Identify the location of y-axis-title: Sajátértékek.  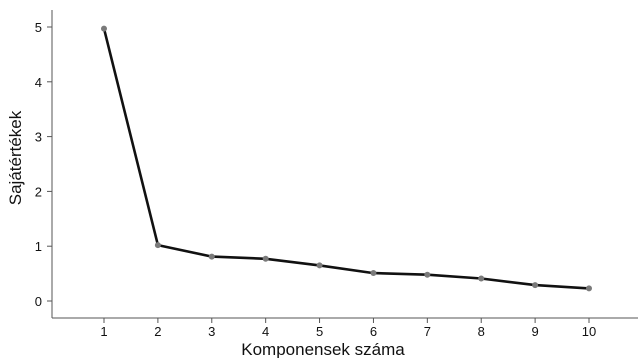
(15, 157).